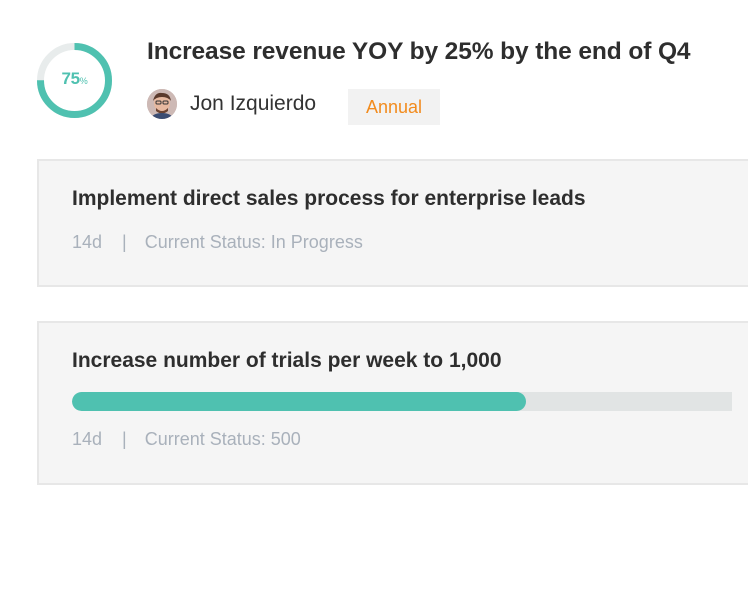 This screenshot has width=748, height=600. I want to click on key-result-meta: 14d | Current Status: In Progress, so click(217, 242).